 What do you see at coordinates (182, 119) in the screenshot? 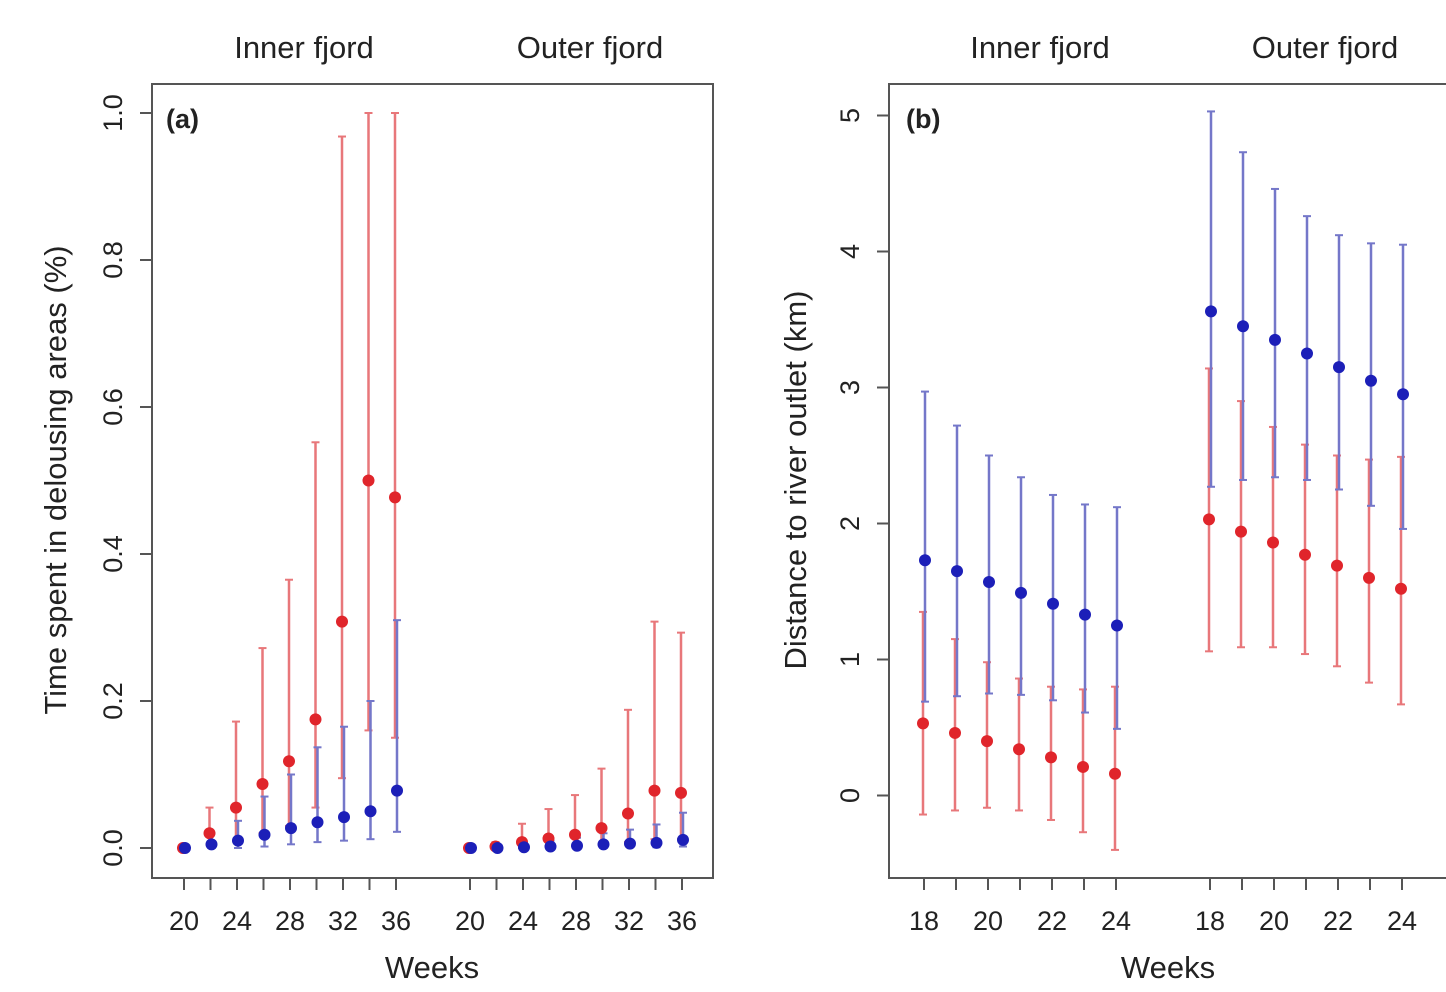
I see `panel-label-a: (a)` at bounding box center [182, 119].